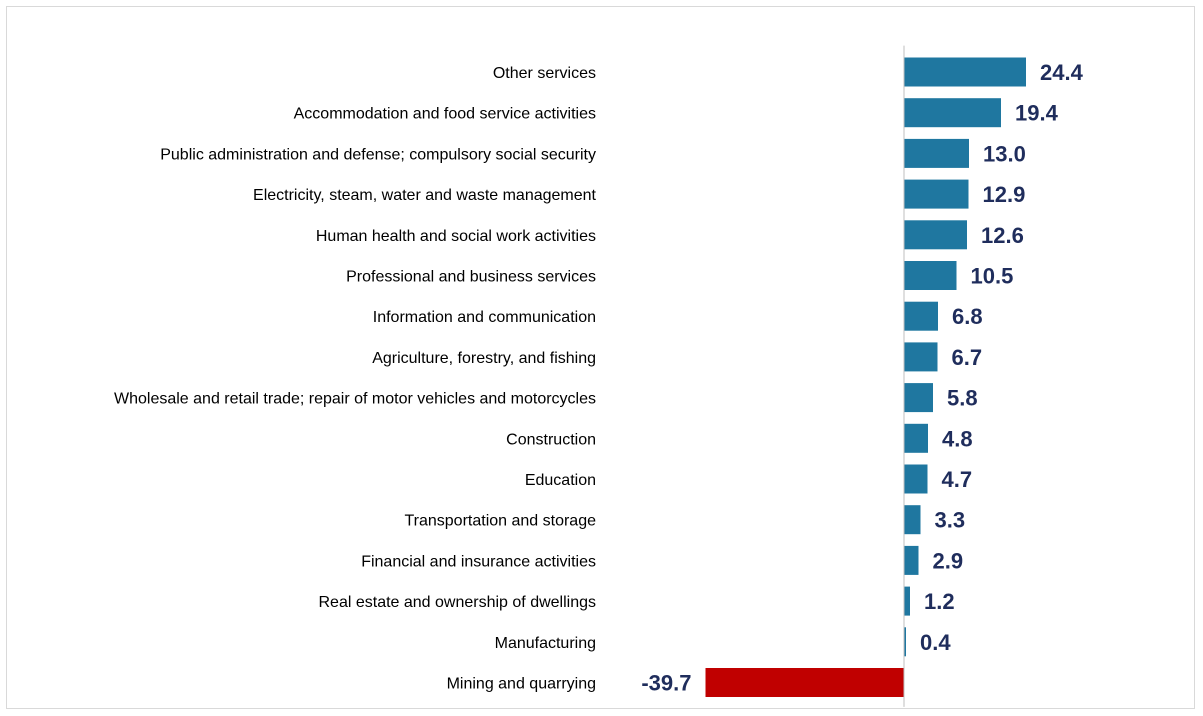  I want to click on category-label: Mining and quarrying, so click(521, 684).